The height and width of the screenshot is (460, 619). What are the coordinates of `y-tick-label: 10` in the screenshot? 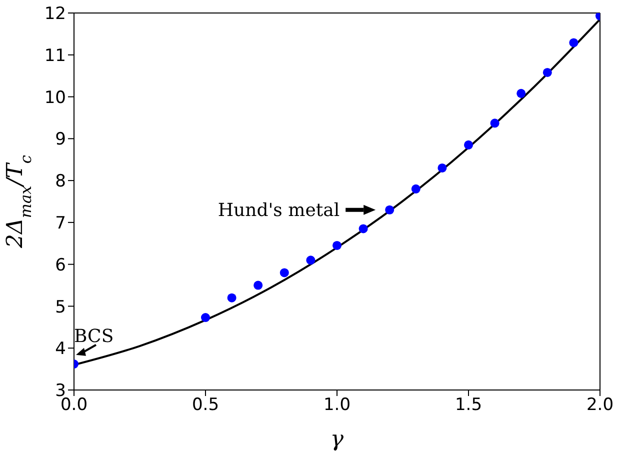 It's located at (55, 98).